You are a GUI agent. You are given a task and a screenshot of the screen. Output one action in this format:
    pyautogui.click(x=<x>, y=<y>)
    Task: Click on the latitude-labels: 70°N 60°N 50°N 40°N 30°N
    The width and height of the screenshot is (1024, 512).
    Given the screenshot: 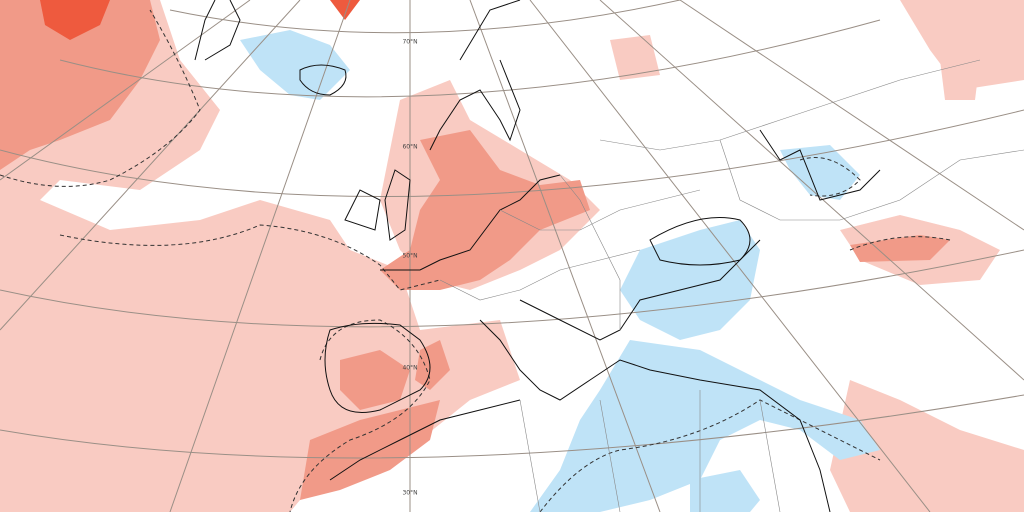 What is the action you would take?
    pyautogui.click(x=409, y=268)
    